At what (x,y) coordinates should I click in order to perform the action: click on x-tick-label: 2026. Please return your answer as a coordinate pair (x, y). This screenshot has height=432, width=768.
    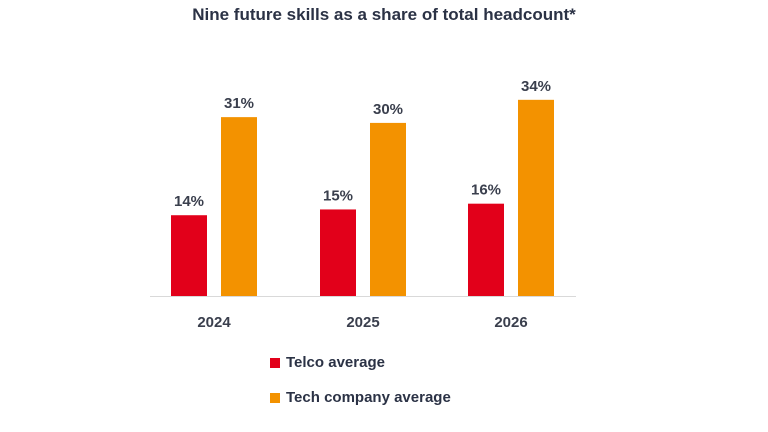
    Looking at the image, I should click on (510, 322).